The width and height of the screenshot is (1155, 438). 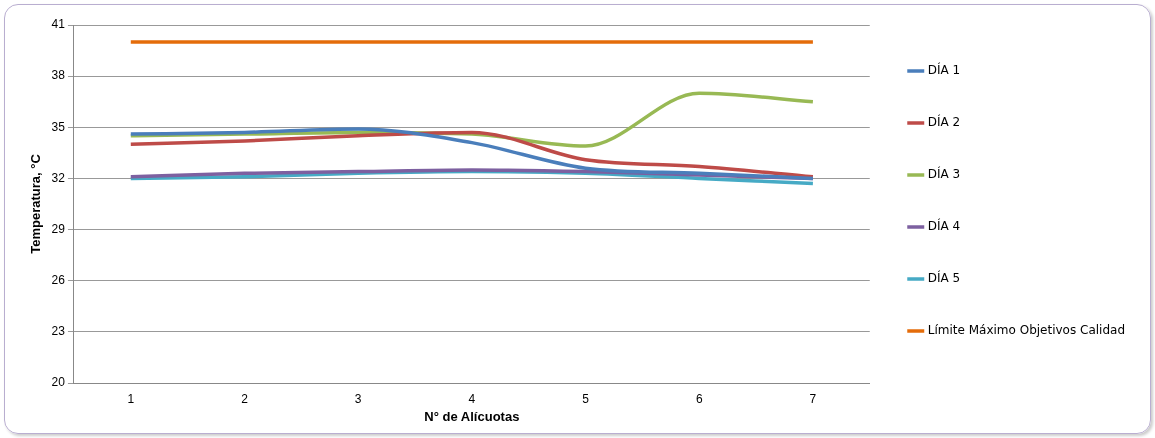 What do you see at coordinates (472, 416) in the screenshot?
I see `x-axis-title: N° de Alícuotas` at bounding box center [472, 416].